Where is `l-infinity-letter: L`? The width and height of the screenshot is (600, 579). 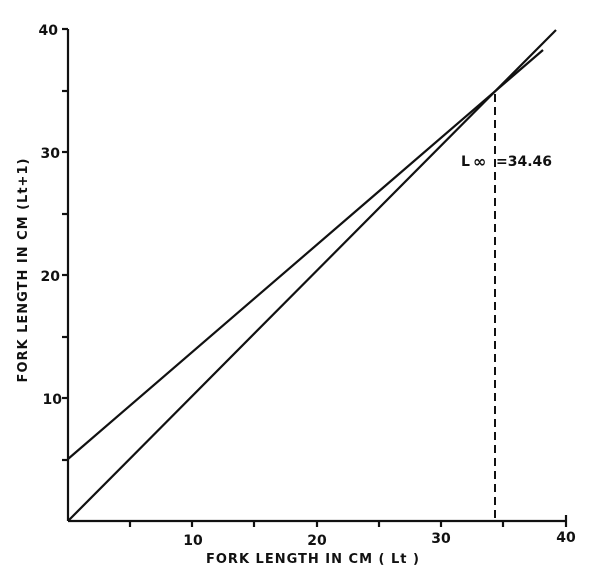
l-infinity-letter: L is located at coordinates (465, 162).